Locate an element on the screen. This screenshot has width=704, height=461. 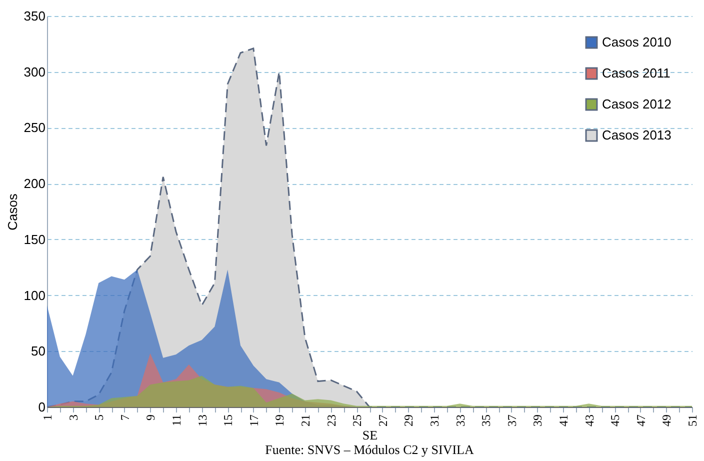
y-tick-label: 250 is located at coordinates (35, 128).